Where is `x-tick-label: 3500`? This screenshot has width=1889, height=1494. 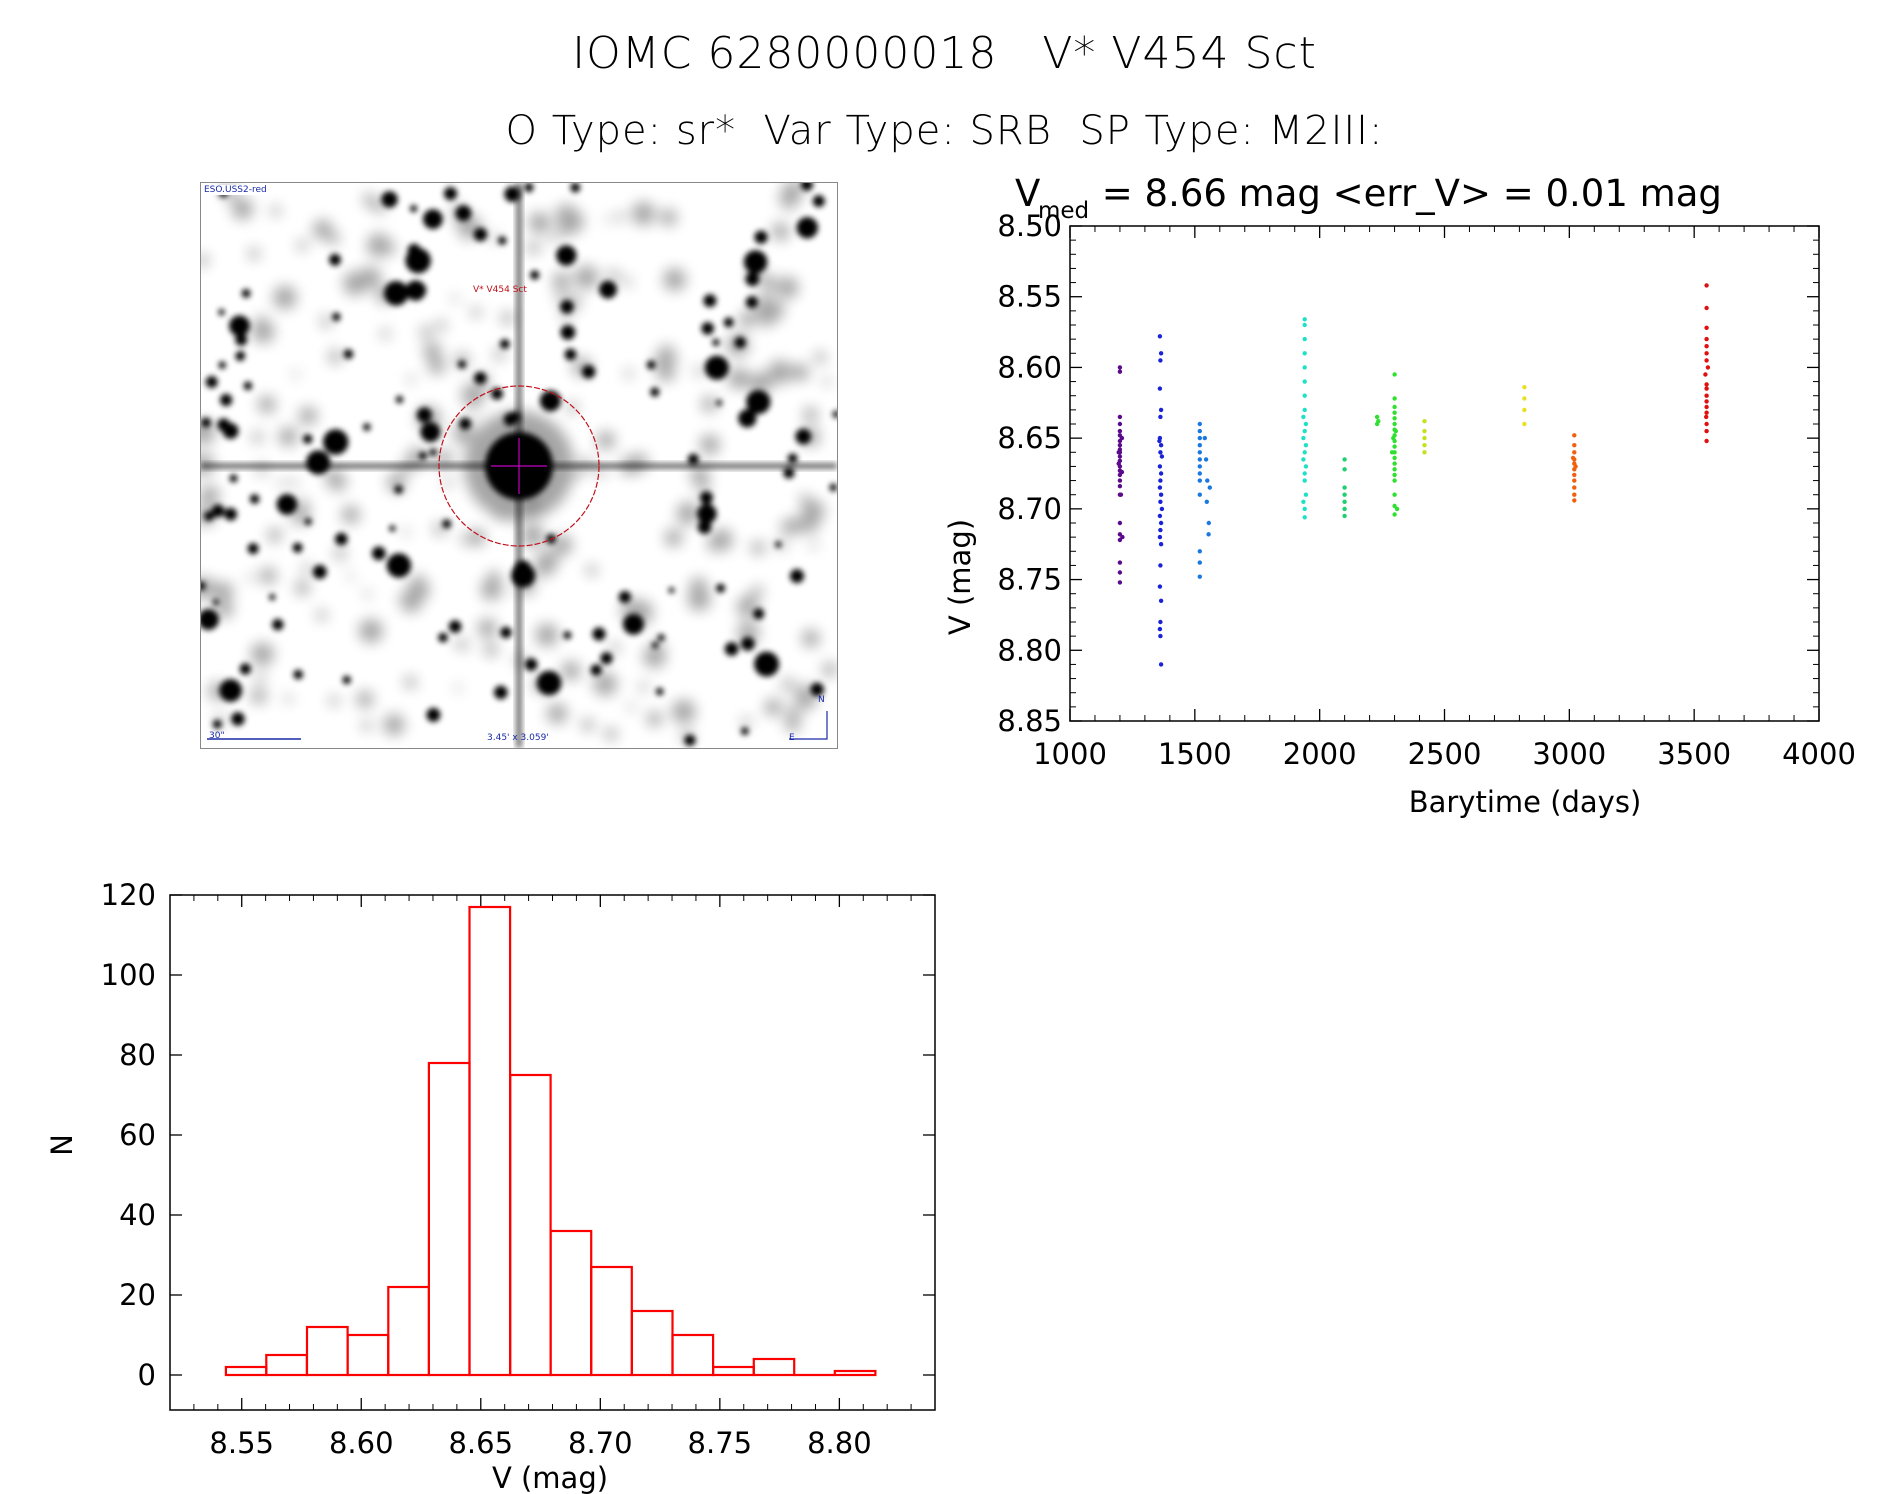
x-tick-label: 3500 is located at coordinates (1694, 754).